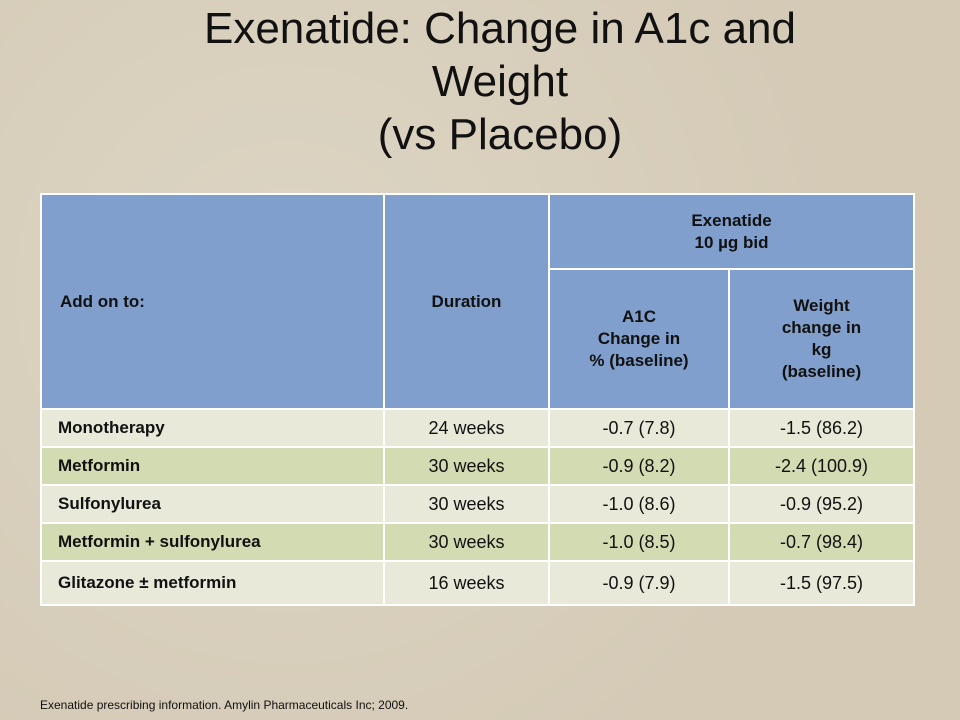  Describe the element at coordinates (821, 466) in the screenshot. I see `table-cell: -2.4 (100.9)` at that location.